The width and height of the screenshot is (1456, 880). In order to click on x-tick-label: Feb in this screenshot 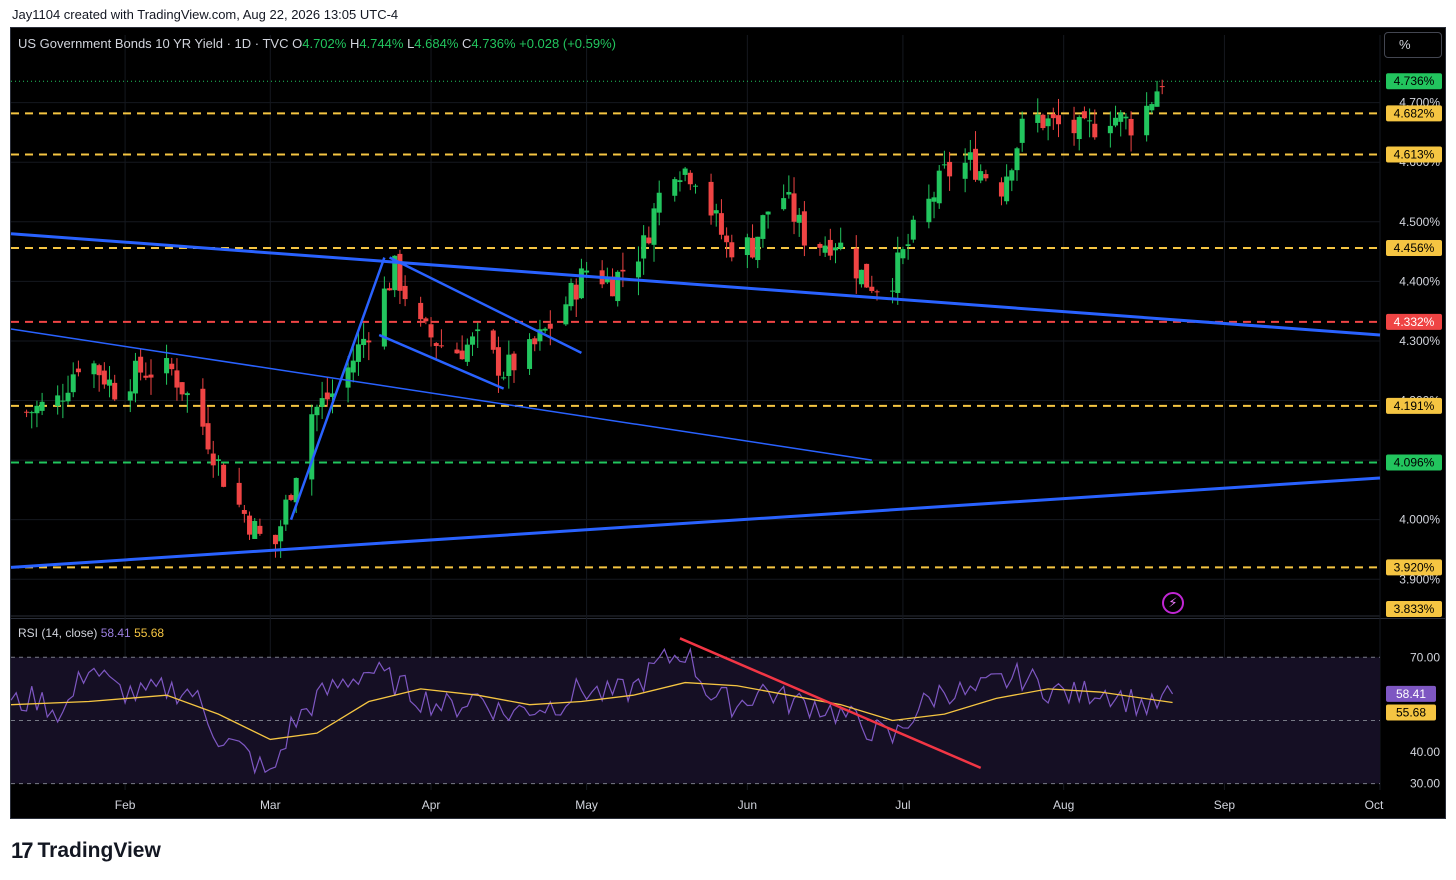, I will do `click(125, 805)`.